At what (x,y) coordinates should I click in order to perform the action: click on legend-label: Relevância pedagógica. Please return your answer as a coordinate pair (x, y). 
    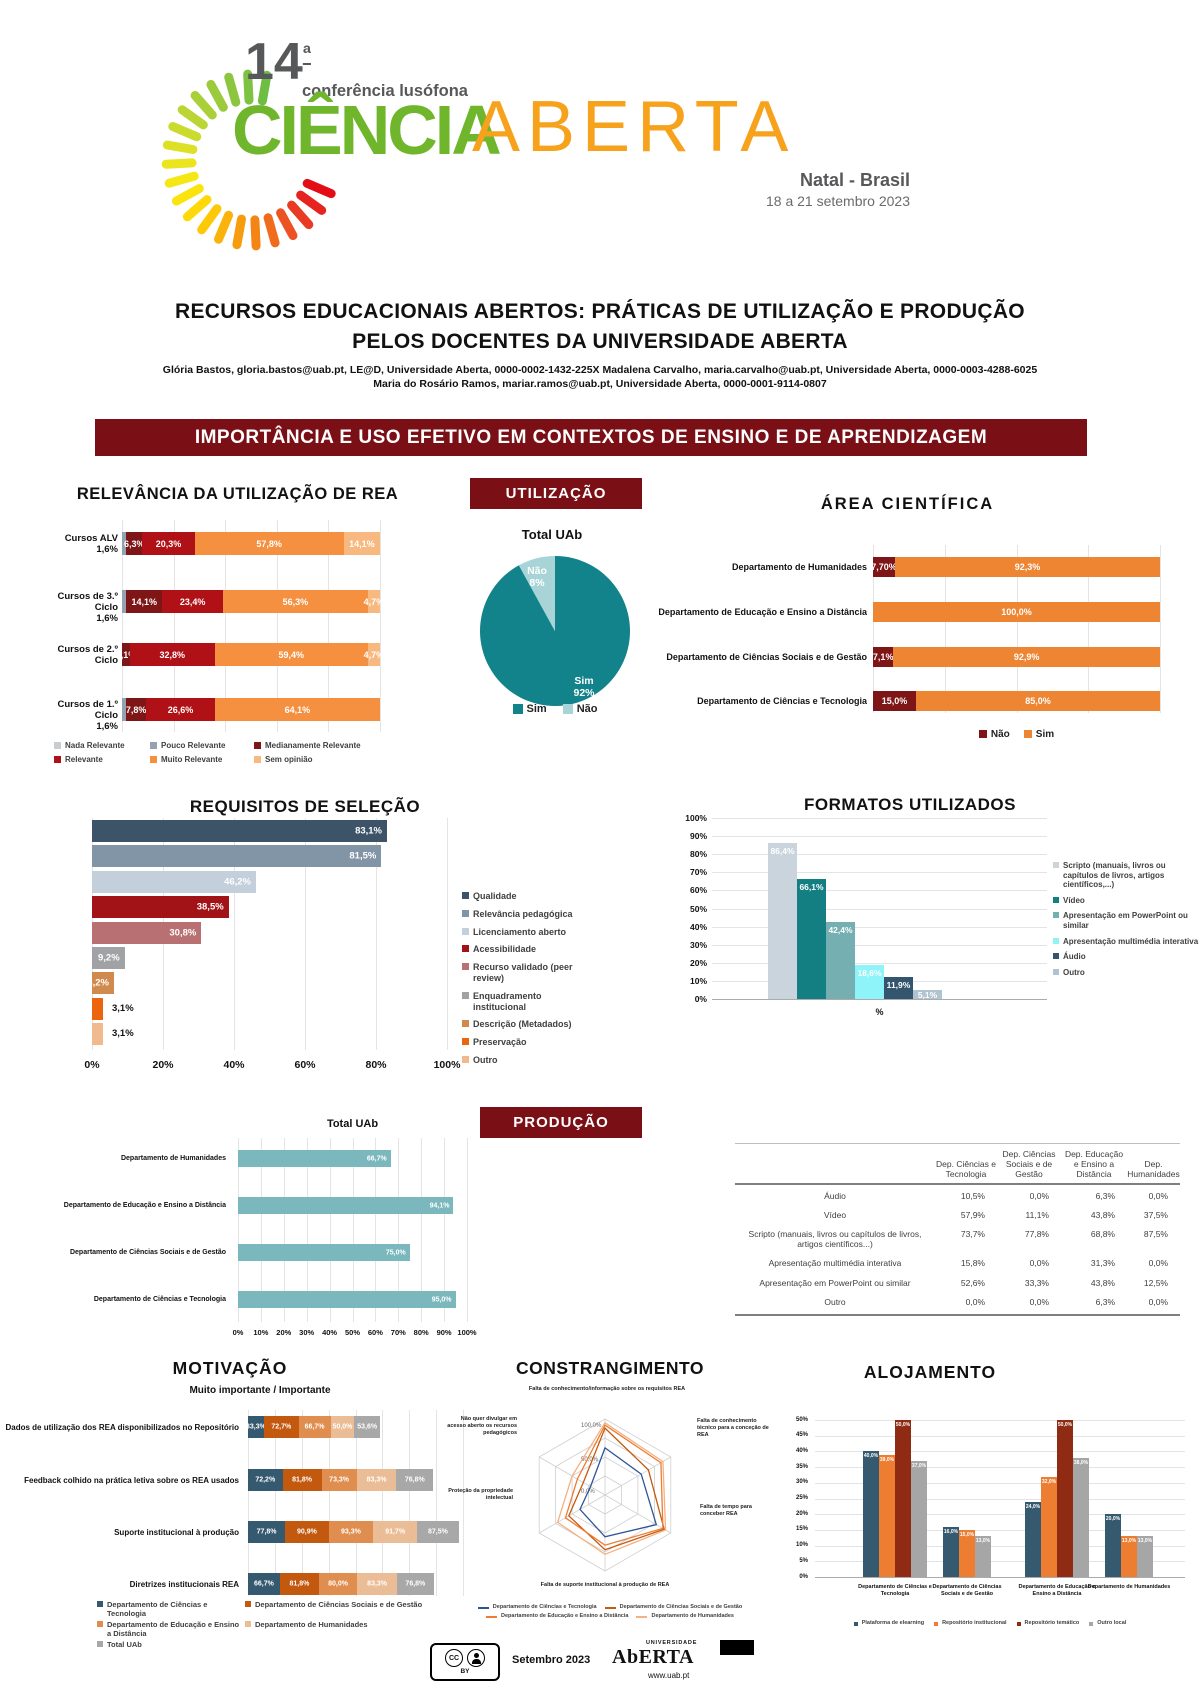
    Looking at the image, I should click on (523, 913).